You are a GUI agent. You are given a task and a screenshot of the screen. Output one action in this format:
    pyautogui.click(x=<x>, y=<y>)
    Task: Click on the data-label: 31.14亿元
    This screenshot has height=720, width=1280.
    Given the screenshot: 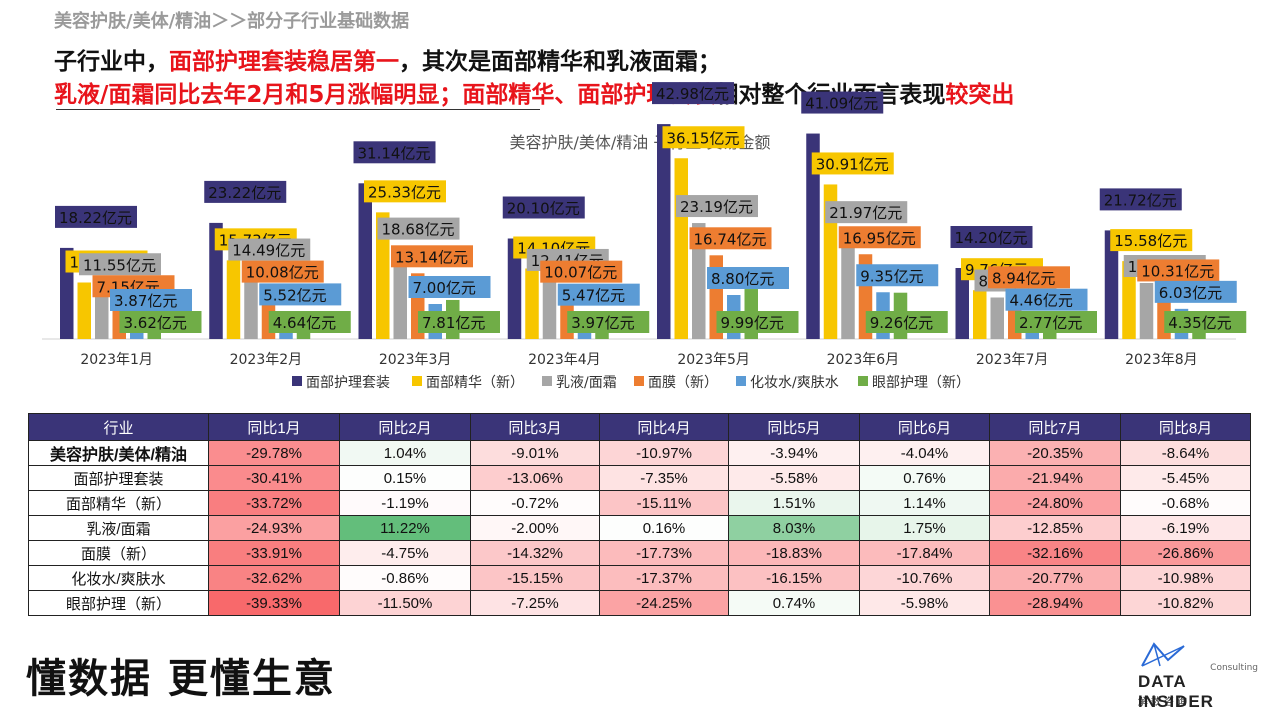 What is the action you would take?
    pyautogui.click(x=394, y=153)
    